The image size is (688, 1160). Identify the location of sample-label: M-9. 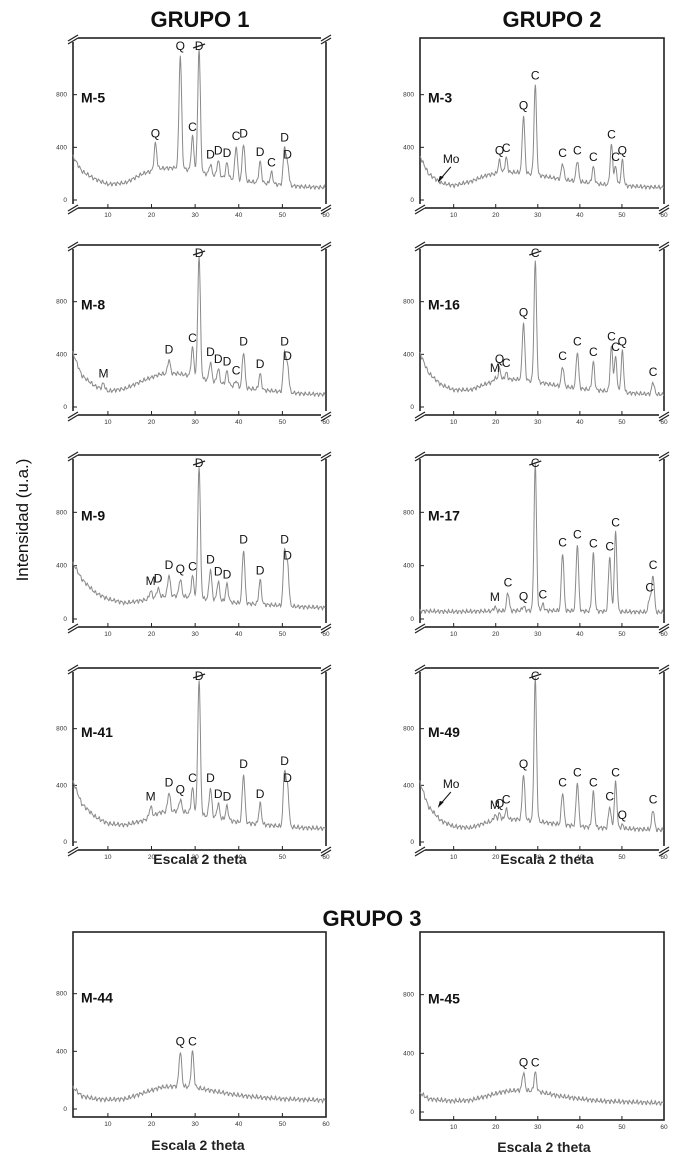
(93, 515).